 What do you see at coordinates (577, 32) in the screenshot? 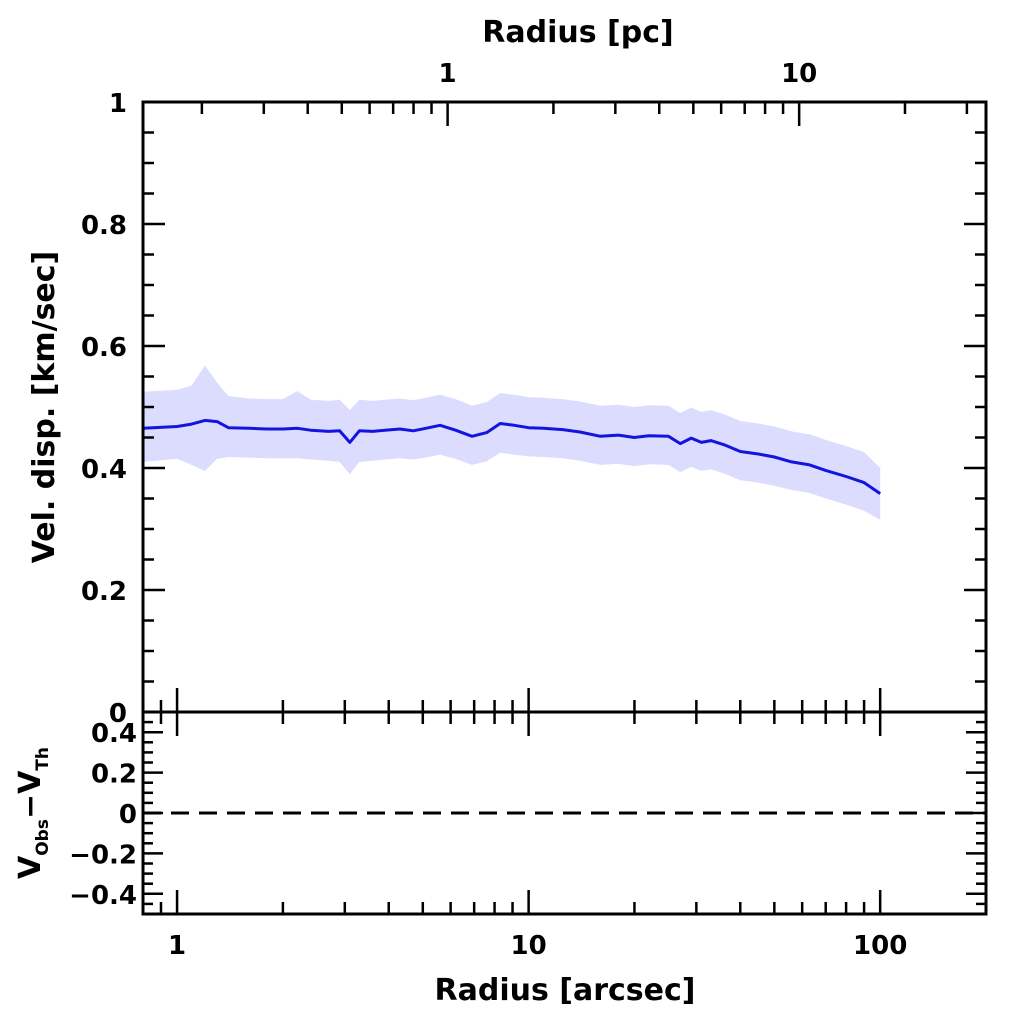
I see `top-x-axis-title: Radius [pc]` at bounding box center [577, 32].